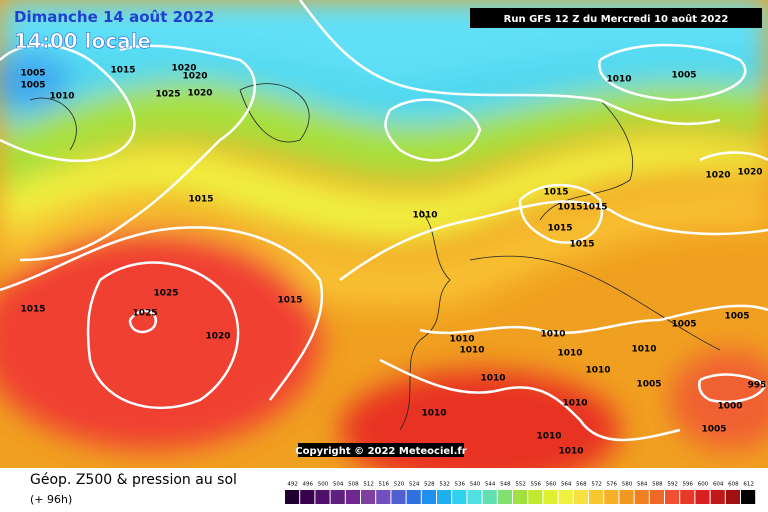 Image resolution: width=768 pixels, height=512 pixels. Describe the element at coordinates (353, 485) in the screenshot. I see `colorbar-label: 508` at that location.